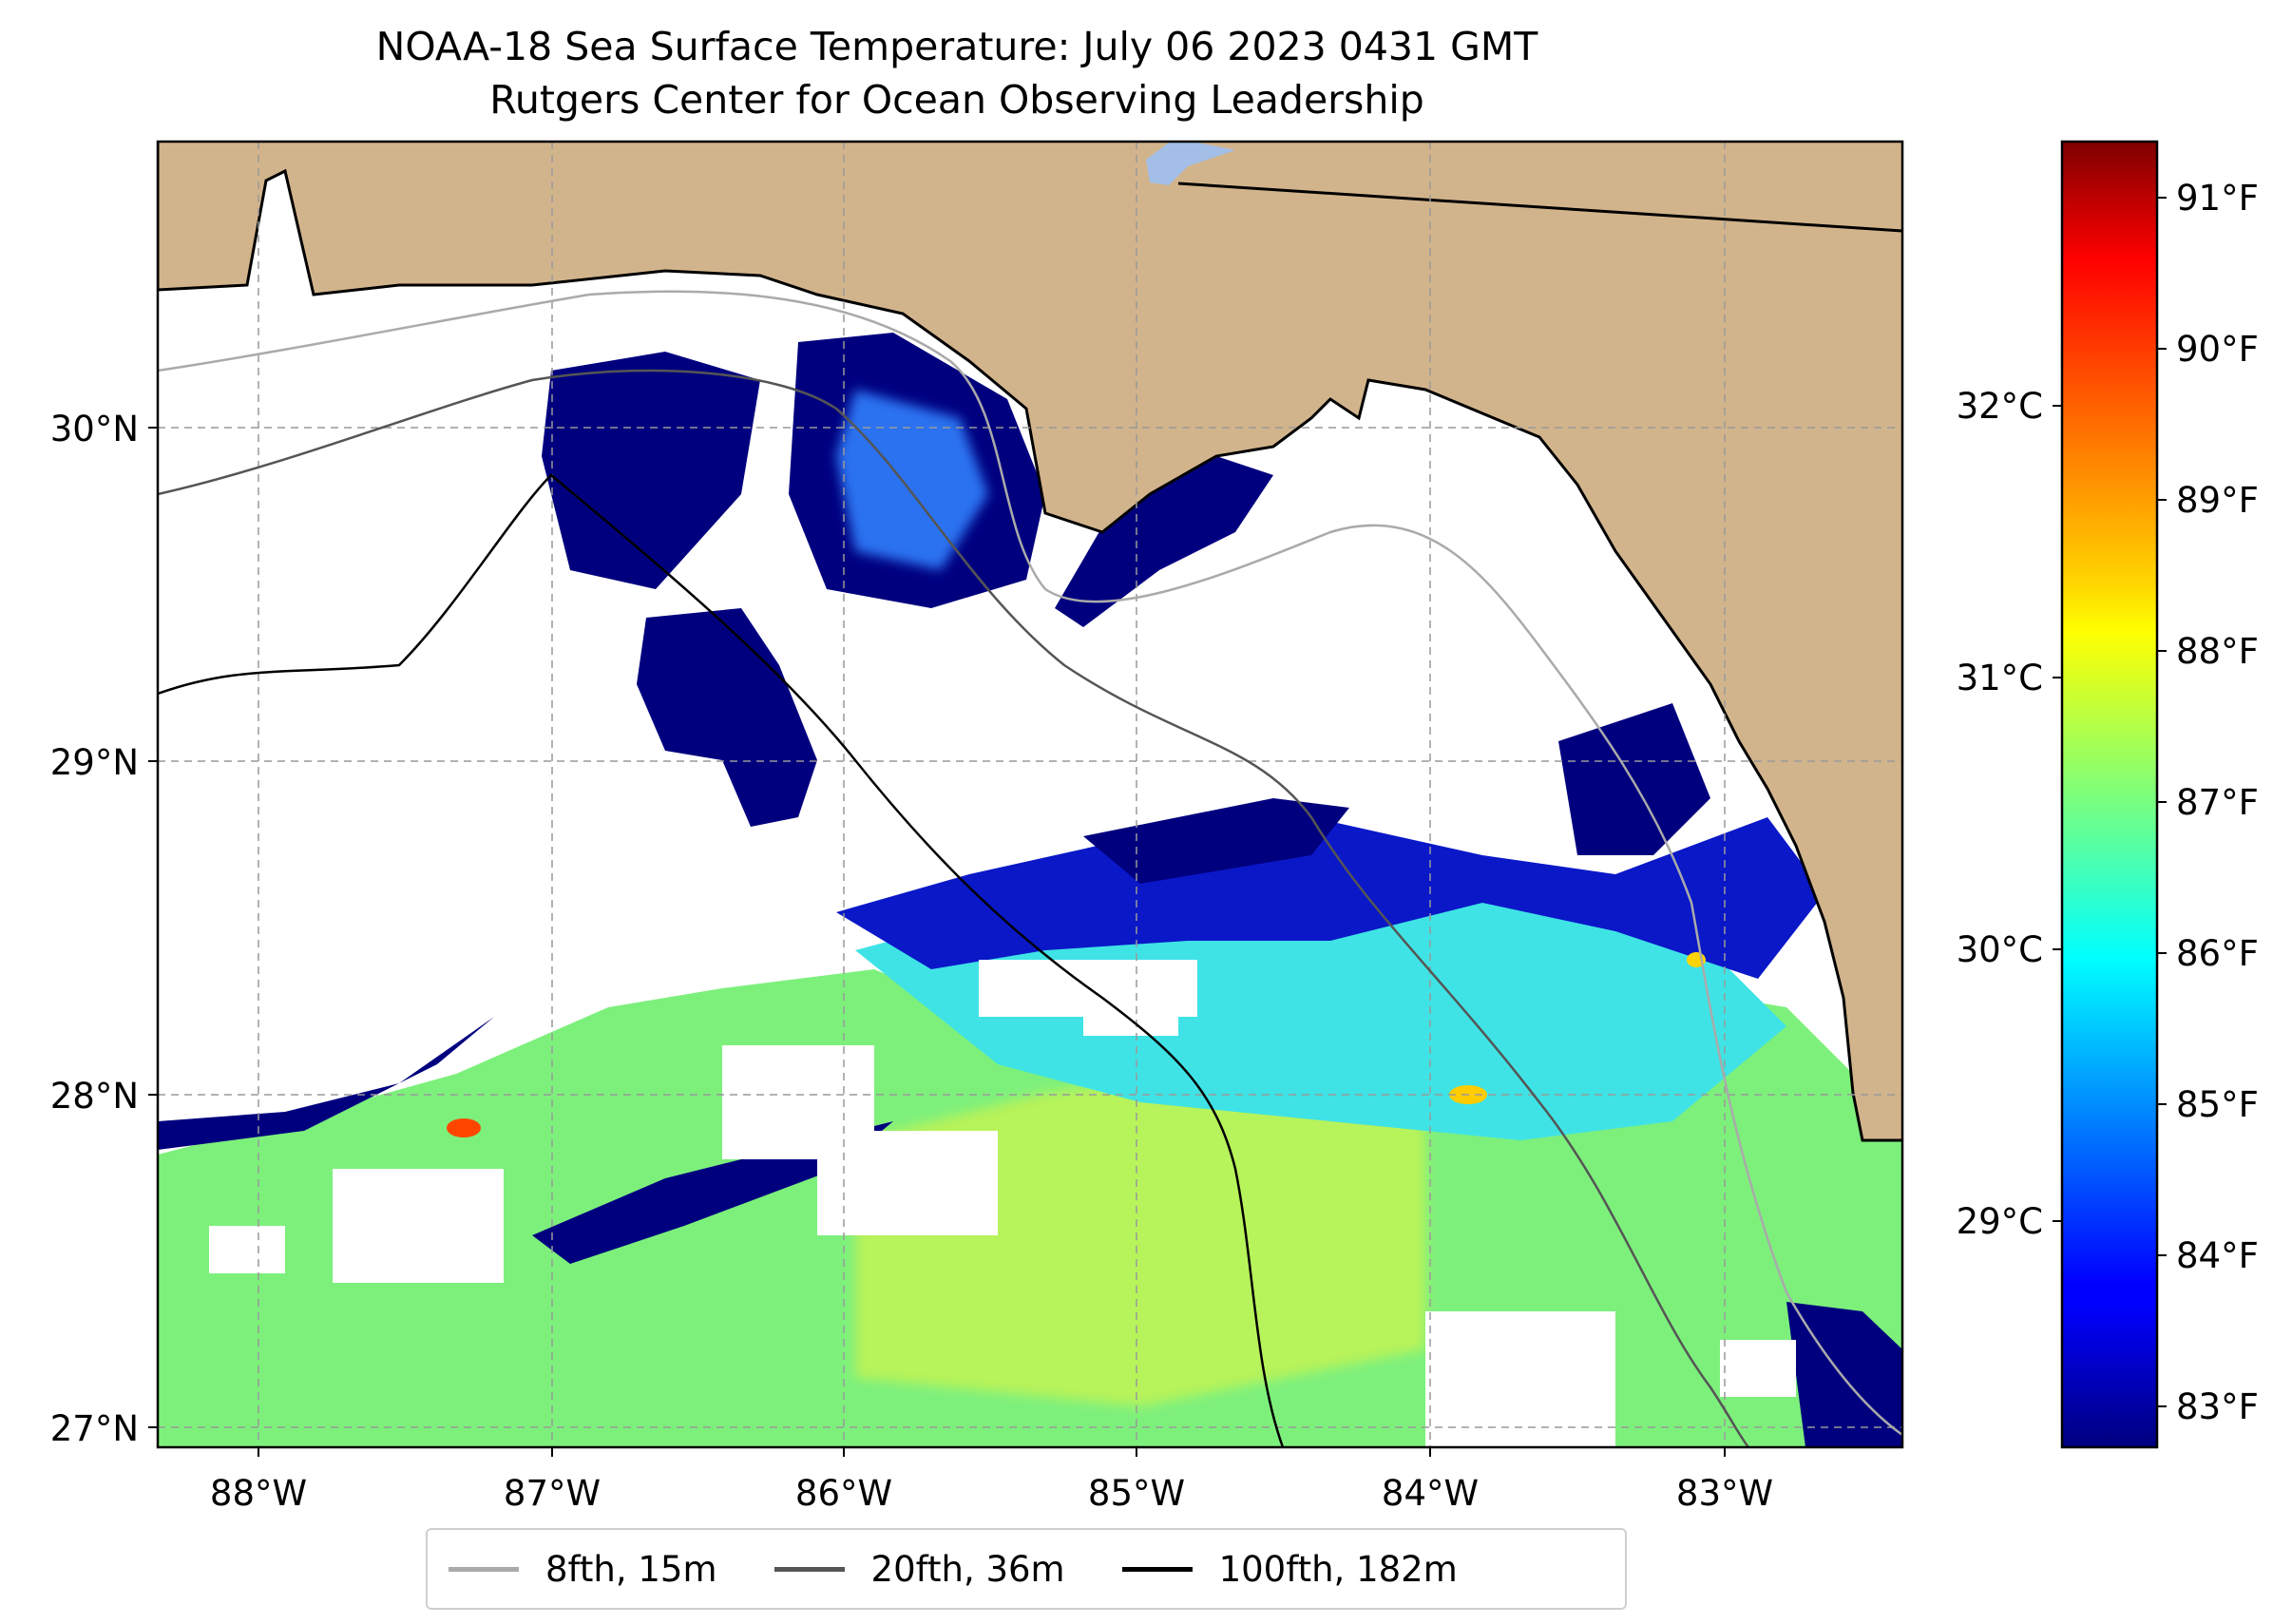 Image resolution: width=2292 pixels, height=1624 pixels. Describe the element at coordinates (2217, 349) in the screenshot. I see `colorbar-f-label: 90°F` at that location.